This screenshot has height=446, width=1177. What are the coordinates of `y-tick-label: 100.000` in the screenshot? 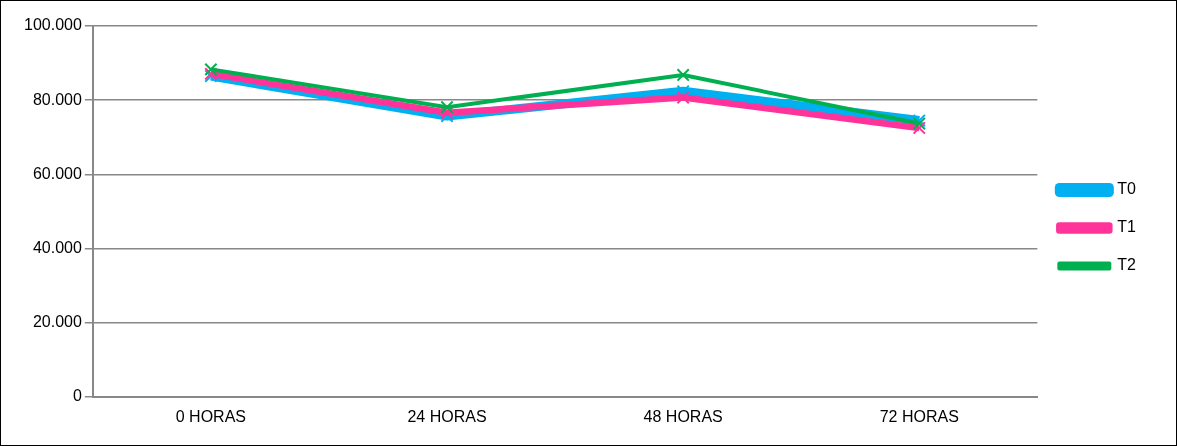 It's located at (52, 25).